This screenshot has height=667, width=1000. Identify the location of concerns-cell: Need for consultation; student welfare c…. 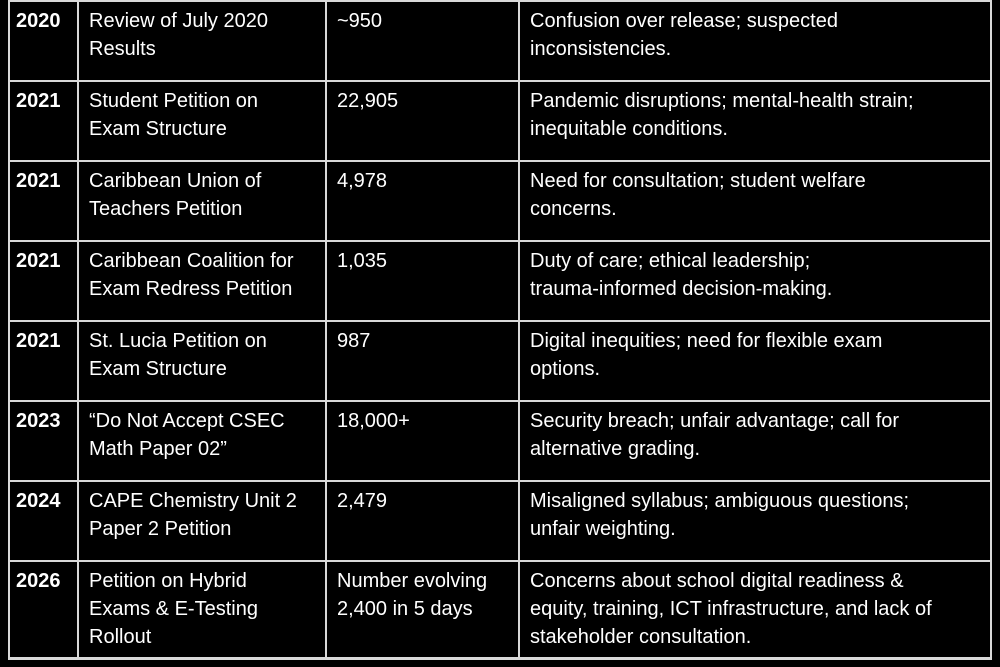
(755, 201).